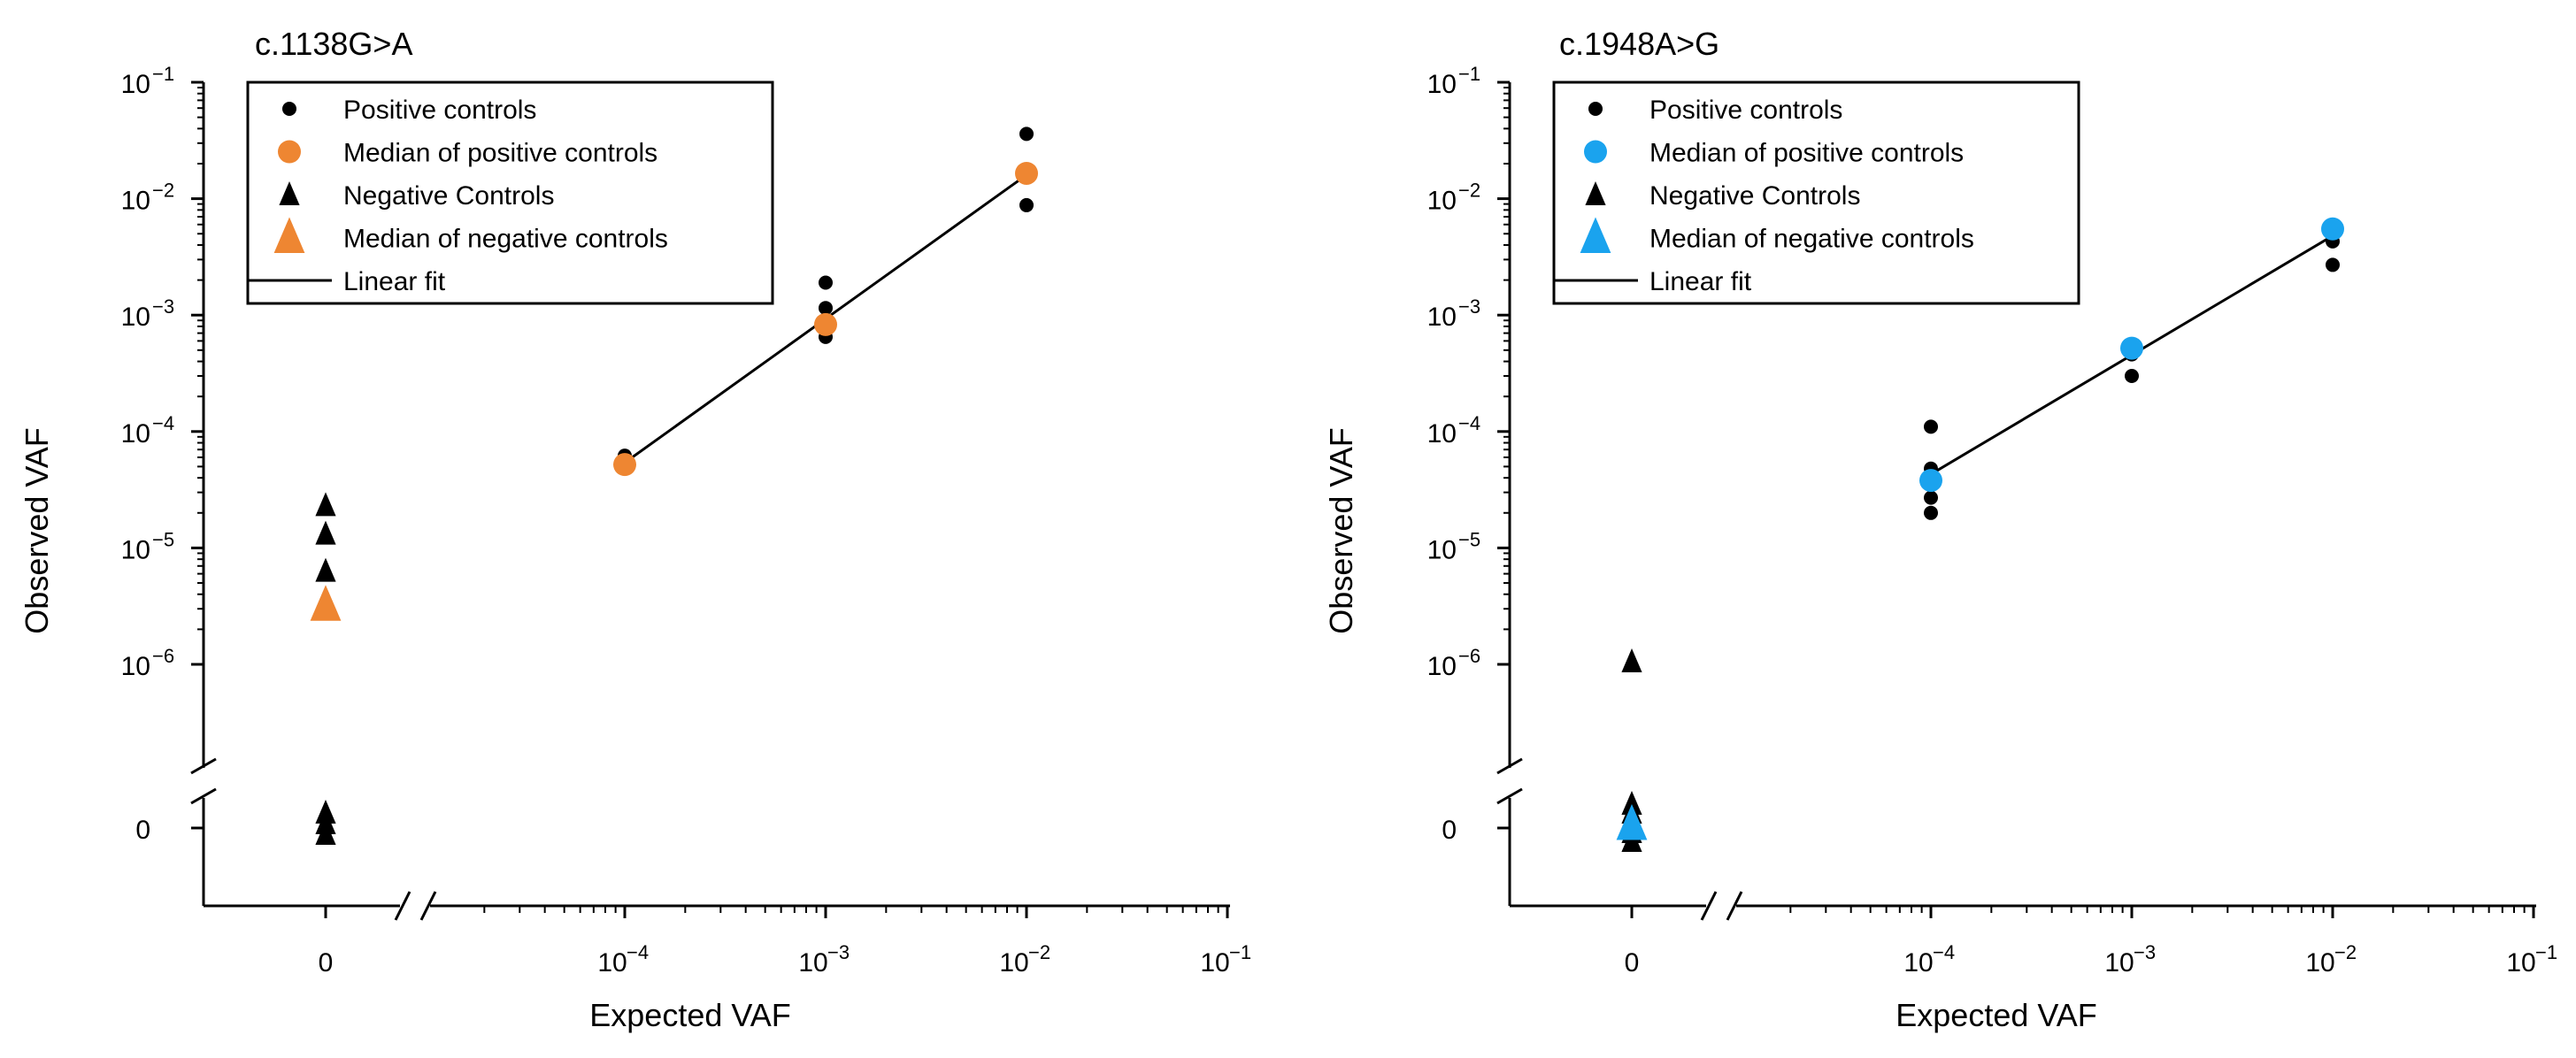 The image size is (2576, 1058). Describe the element at coordinates (163, 423) in the screenshot. I see `y-tick-exponent: −4` at that location.